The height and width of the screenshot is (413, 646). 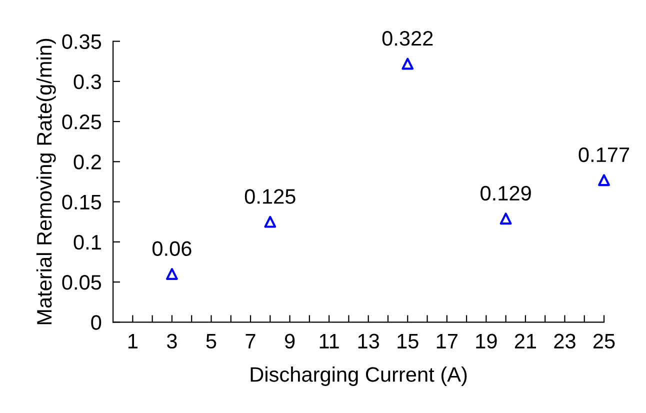 What do you see at coordinates (82, 202) in the screenshot?
I see `y-tick-label: 0.15` at bounding box center [82, 202].